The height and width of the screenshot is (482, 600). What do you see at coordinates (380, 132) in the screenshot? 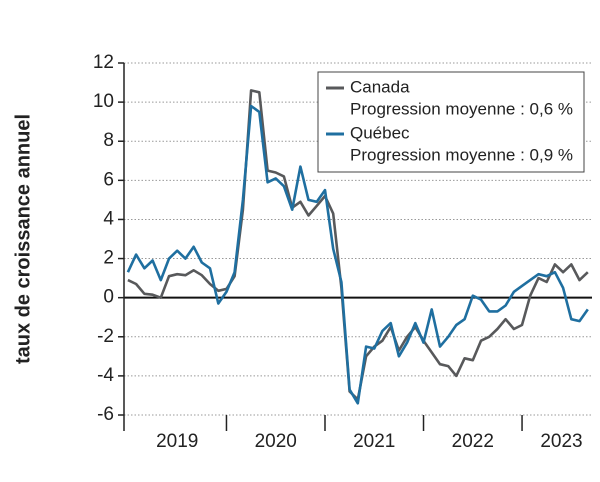
I see `legend-label: Québec` at bounding box center [380, 132].